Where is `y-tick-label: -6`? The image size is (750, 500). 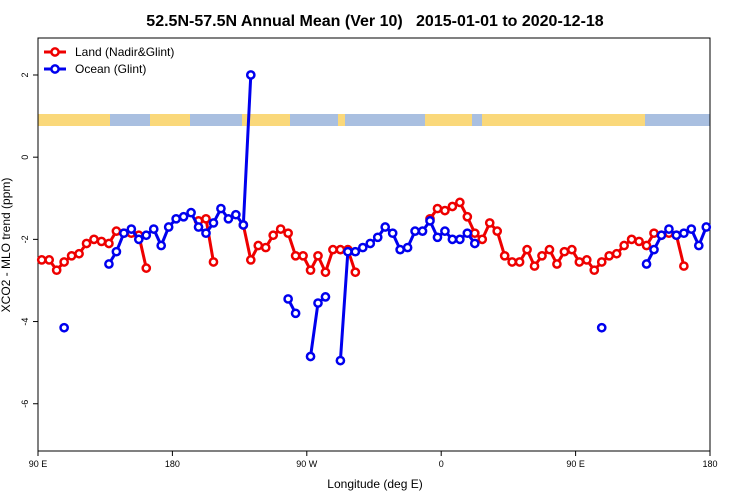 y-tick-label: -6 is located at coordinates (25, 404).